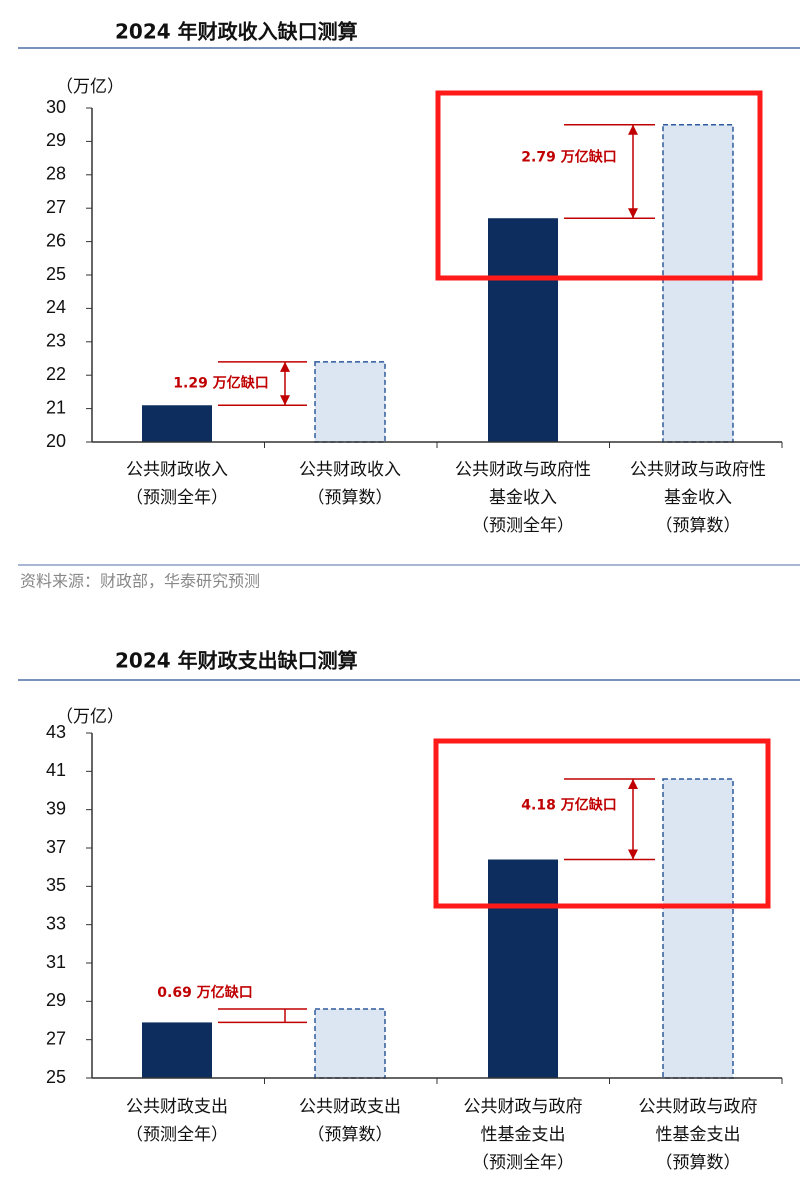 This screenshot has height=1188, width=800. I want to click on y-tick-label: 39, so click(56, 808).